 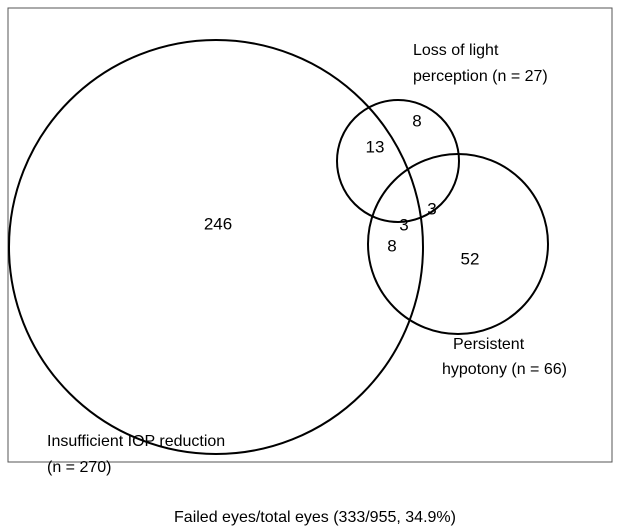 What do you see at coordinates (315, 517) in the screenshot?
I see `caption: Failed eyes/total eyes (333/955, 34.9%)` at bounding box center [315, 517].